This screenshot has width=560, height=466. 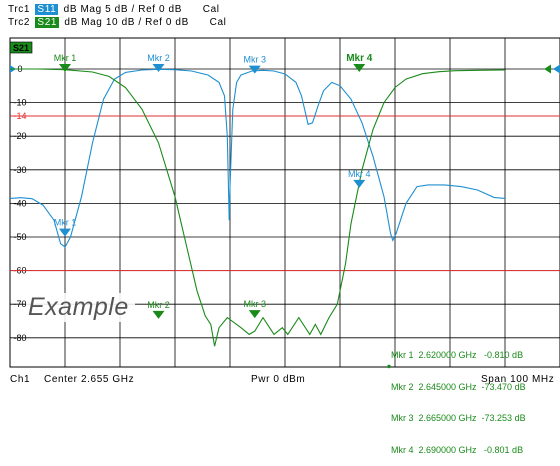 I want to click on marker-s21: Mkr 1, so click(x=65, y=62).